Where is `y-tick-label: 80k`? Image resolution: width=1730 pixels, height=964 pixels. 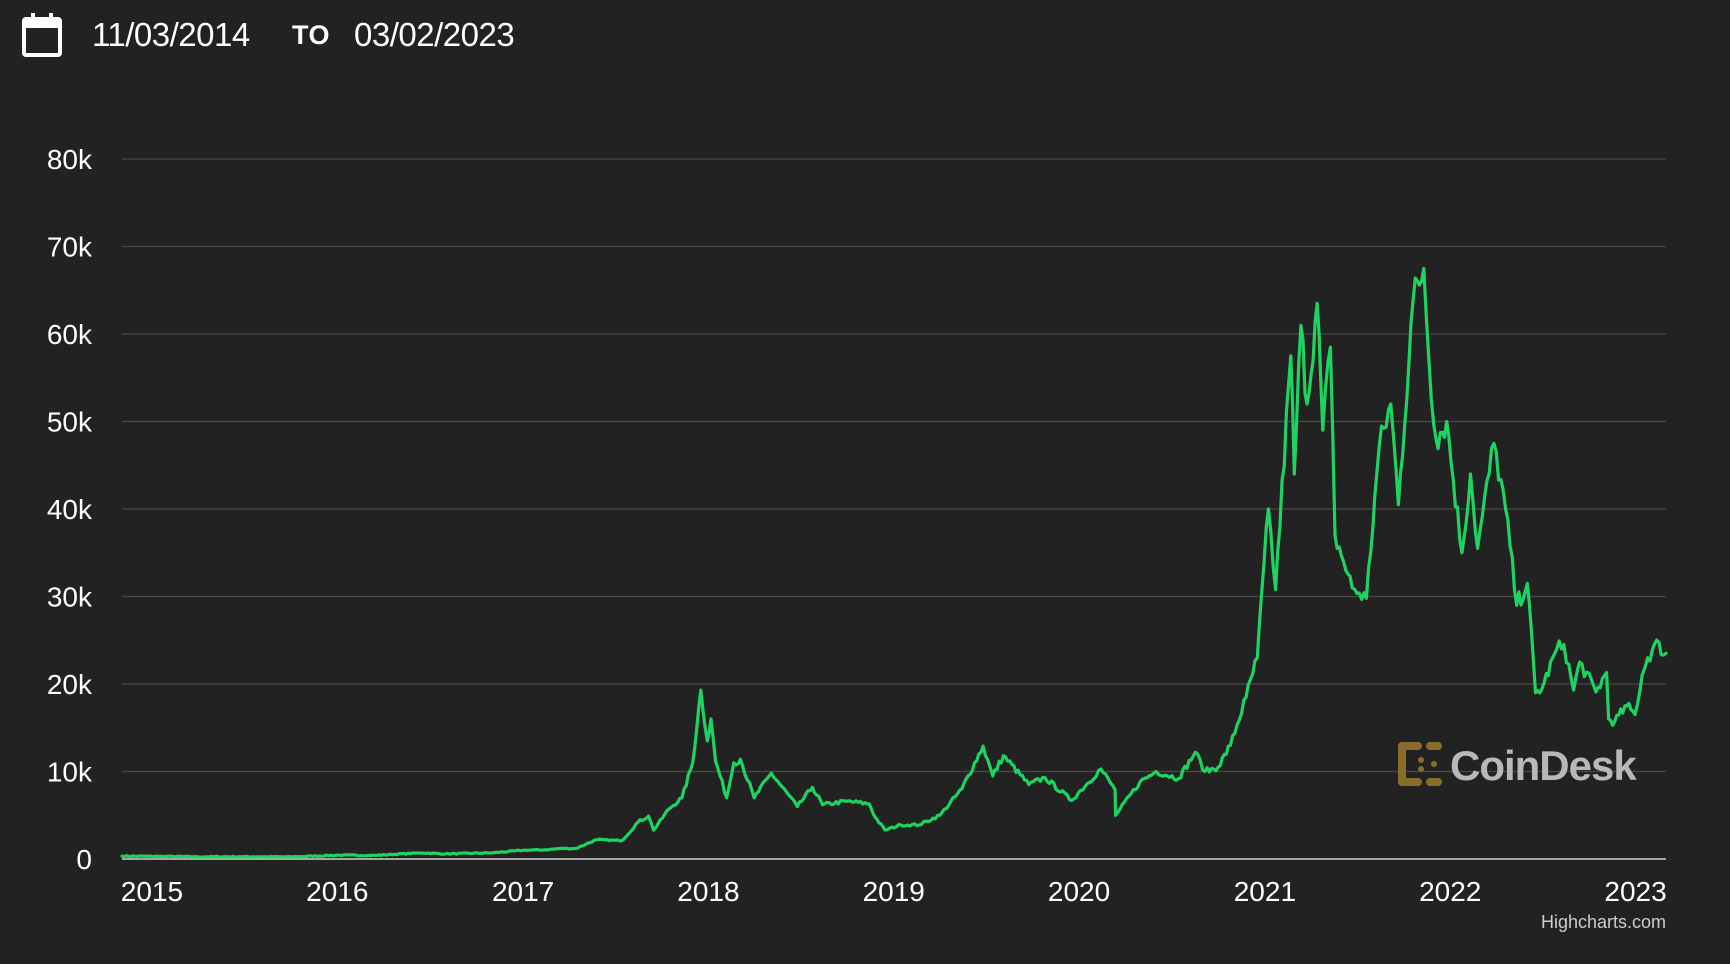 y-tick-label: 80k is located at coordinates (70, 159).